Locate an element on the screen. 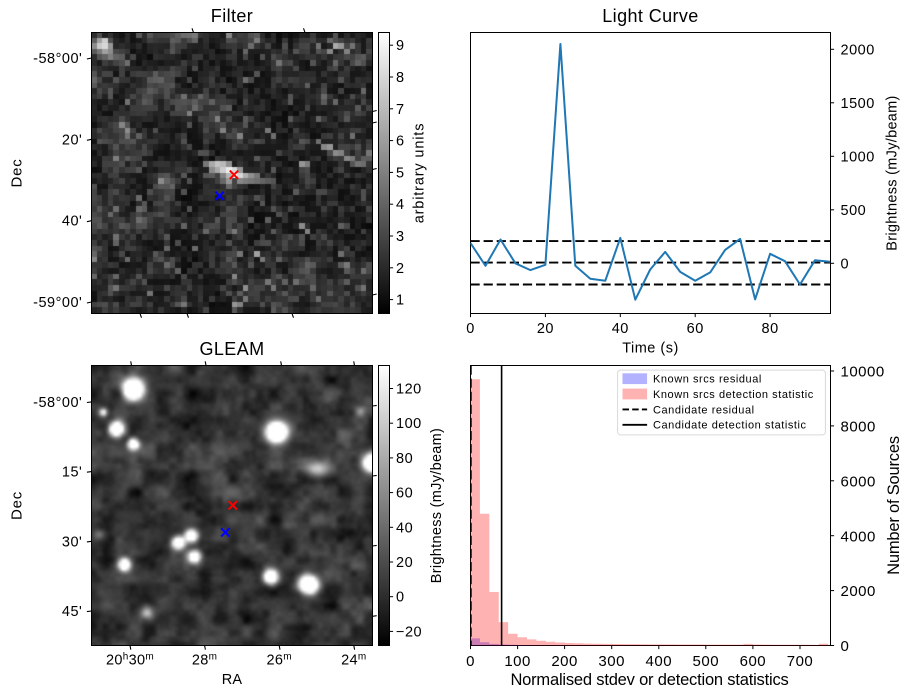  svg-text: 20' is located at coordinates (72, 140).